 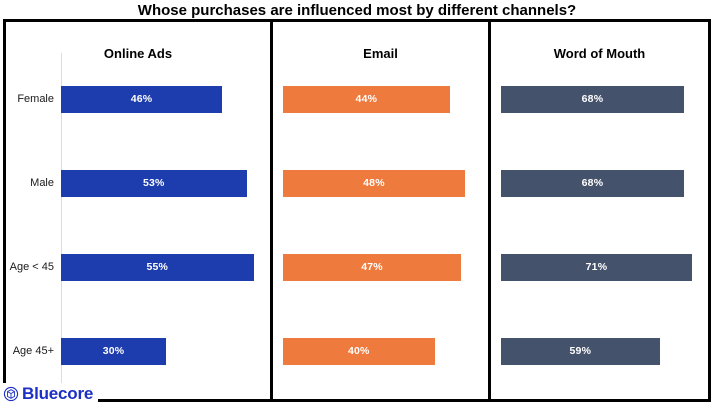 I want to click on bar-online-ads-female: 46%, so click(x=141, y=99).